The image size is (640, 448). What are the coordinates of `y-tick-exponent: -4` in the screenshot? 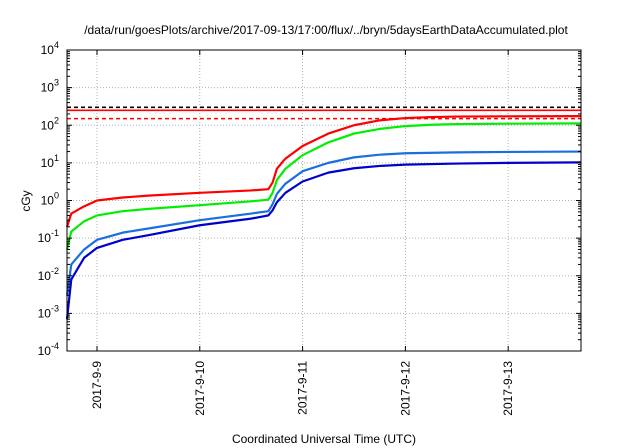 It's located at (55, 346).